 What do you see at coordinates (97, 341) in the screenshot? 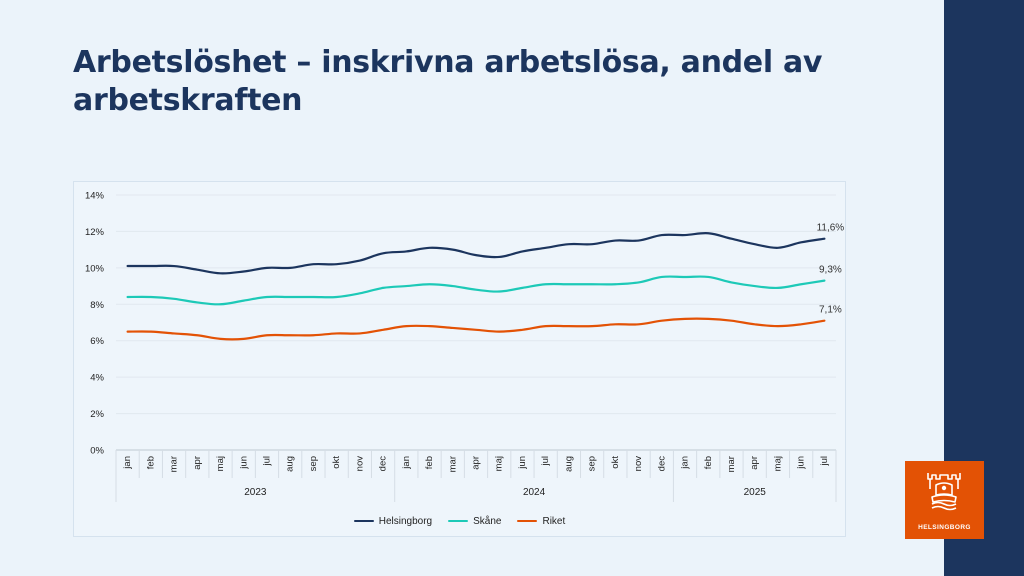
I see `y-tick-label: 6%` at bounding box center [97, 341].